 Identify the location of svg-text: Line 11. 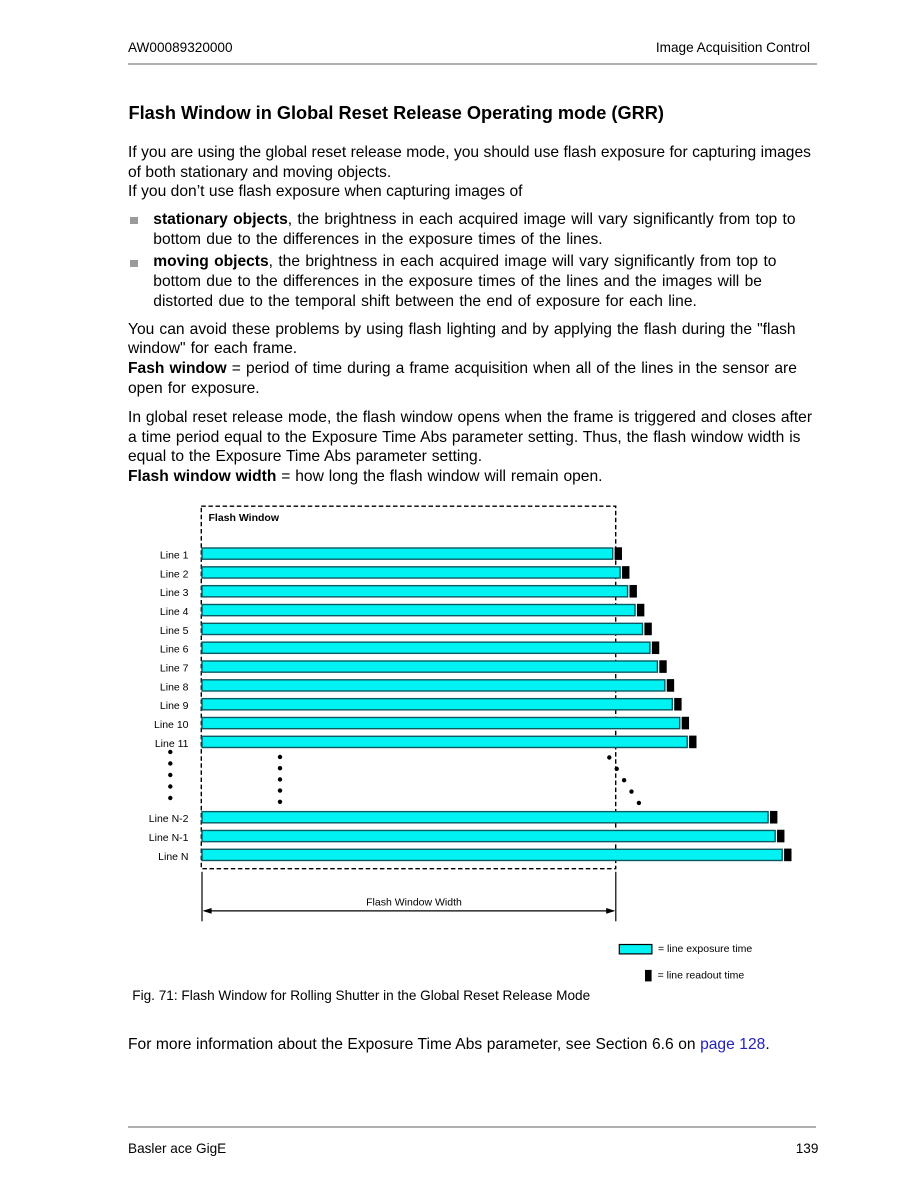
(172, 744).